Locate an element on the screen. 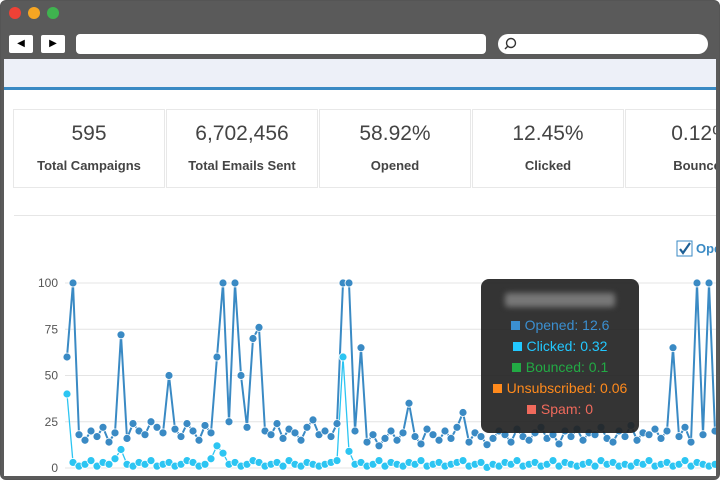 This screenshot has width=720, height=480. stat-value: 12.45% is located at coordinates (548, 133).